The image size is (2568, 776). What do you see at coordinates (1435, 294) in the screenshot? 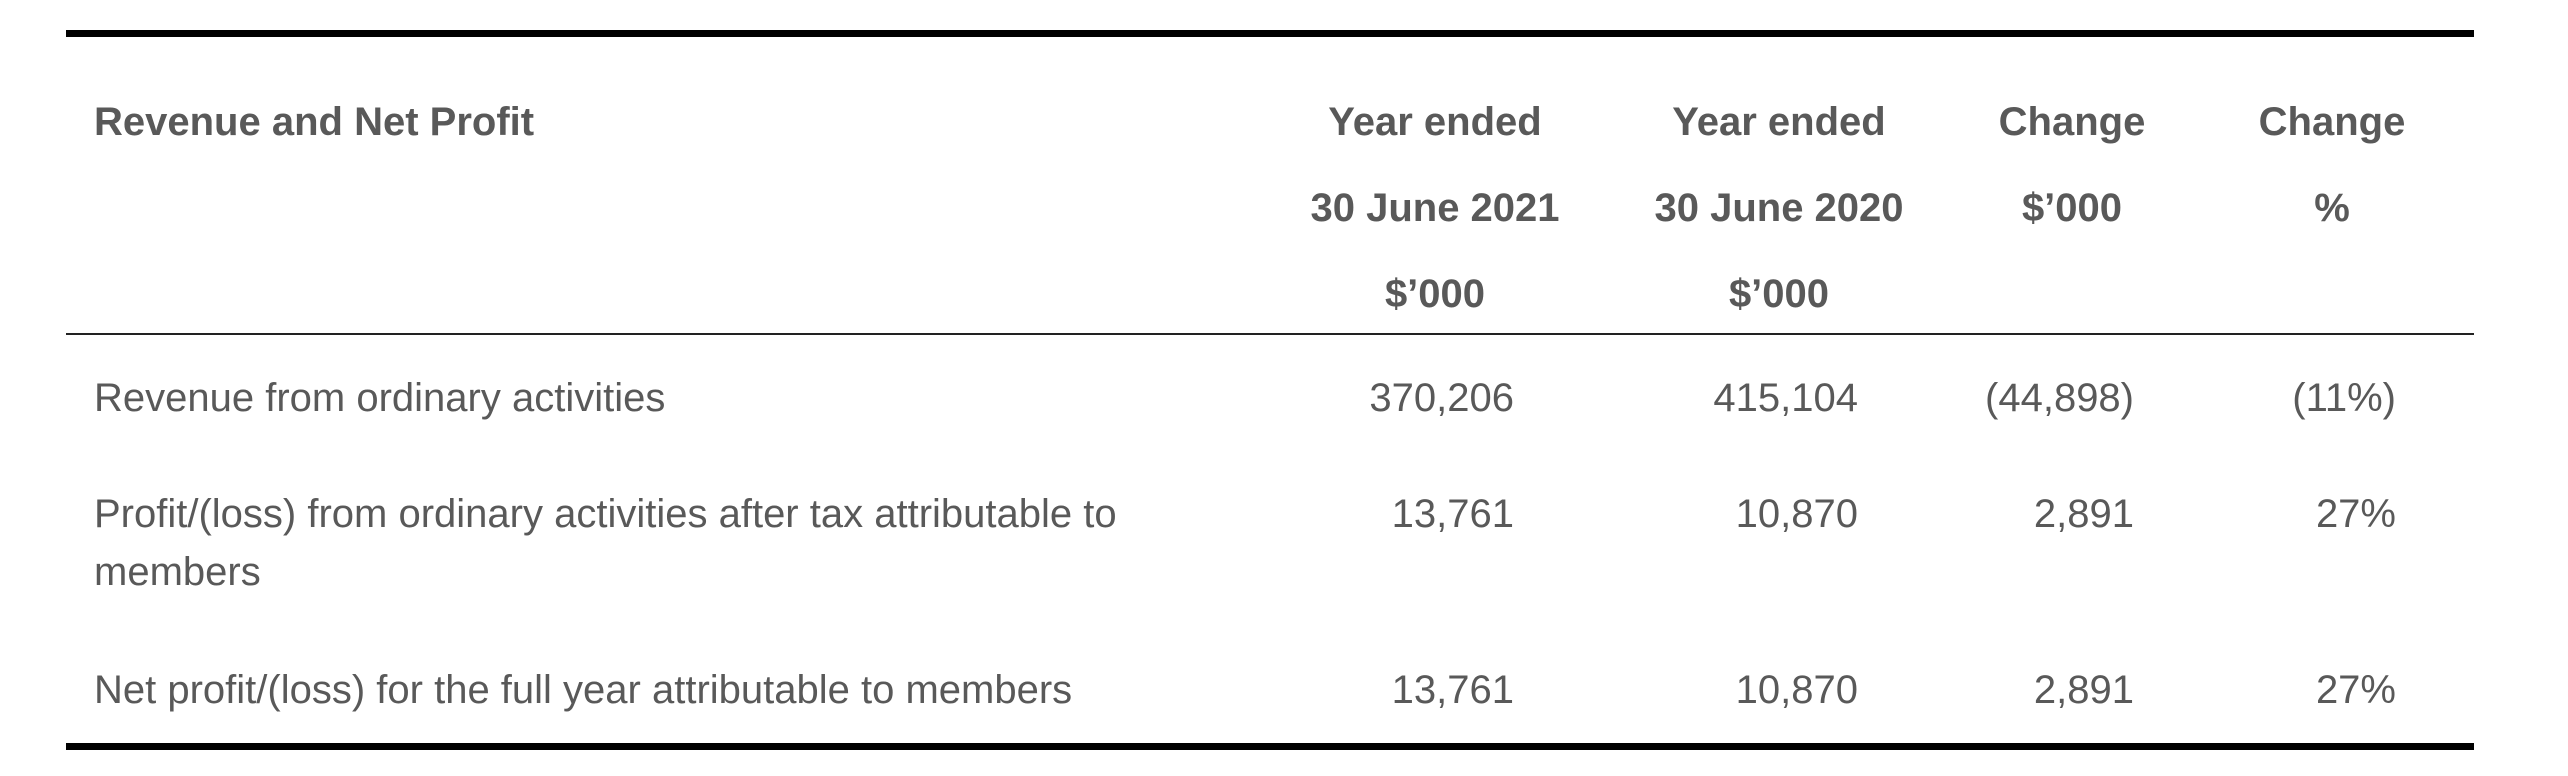
I see `header-col1-line3: $’000` at bounding box center [1435, 294].